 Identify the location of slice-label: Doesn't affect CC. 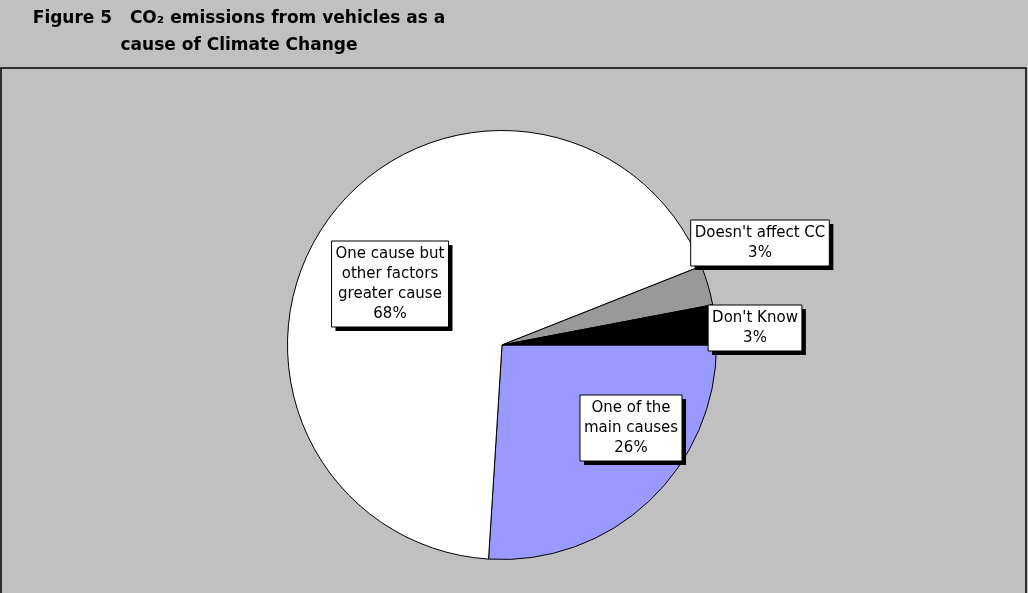
(760, 231).